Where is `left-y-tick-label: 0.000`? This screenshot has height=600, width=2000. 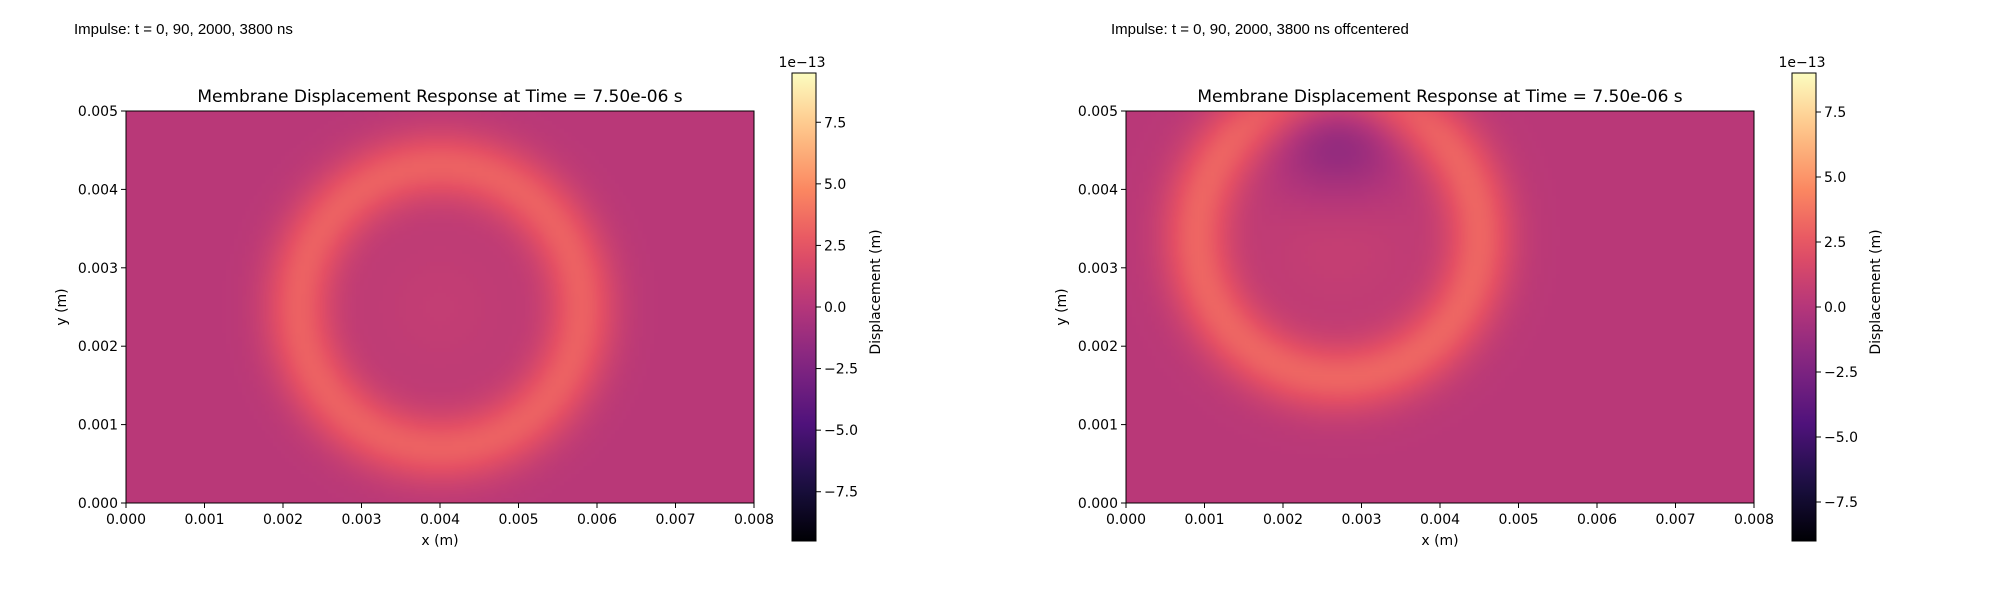
left-y-tick-label: 0.000 is located at coordinates (98, 504).